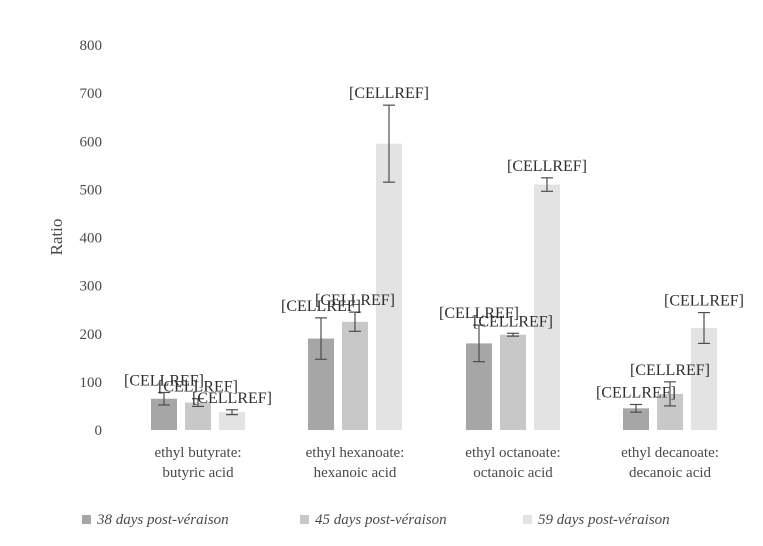 The height and width of the screenshot is (546, 763). I want to click on legend-label: 59 days post-véraison, so click(604, 520).